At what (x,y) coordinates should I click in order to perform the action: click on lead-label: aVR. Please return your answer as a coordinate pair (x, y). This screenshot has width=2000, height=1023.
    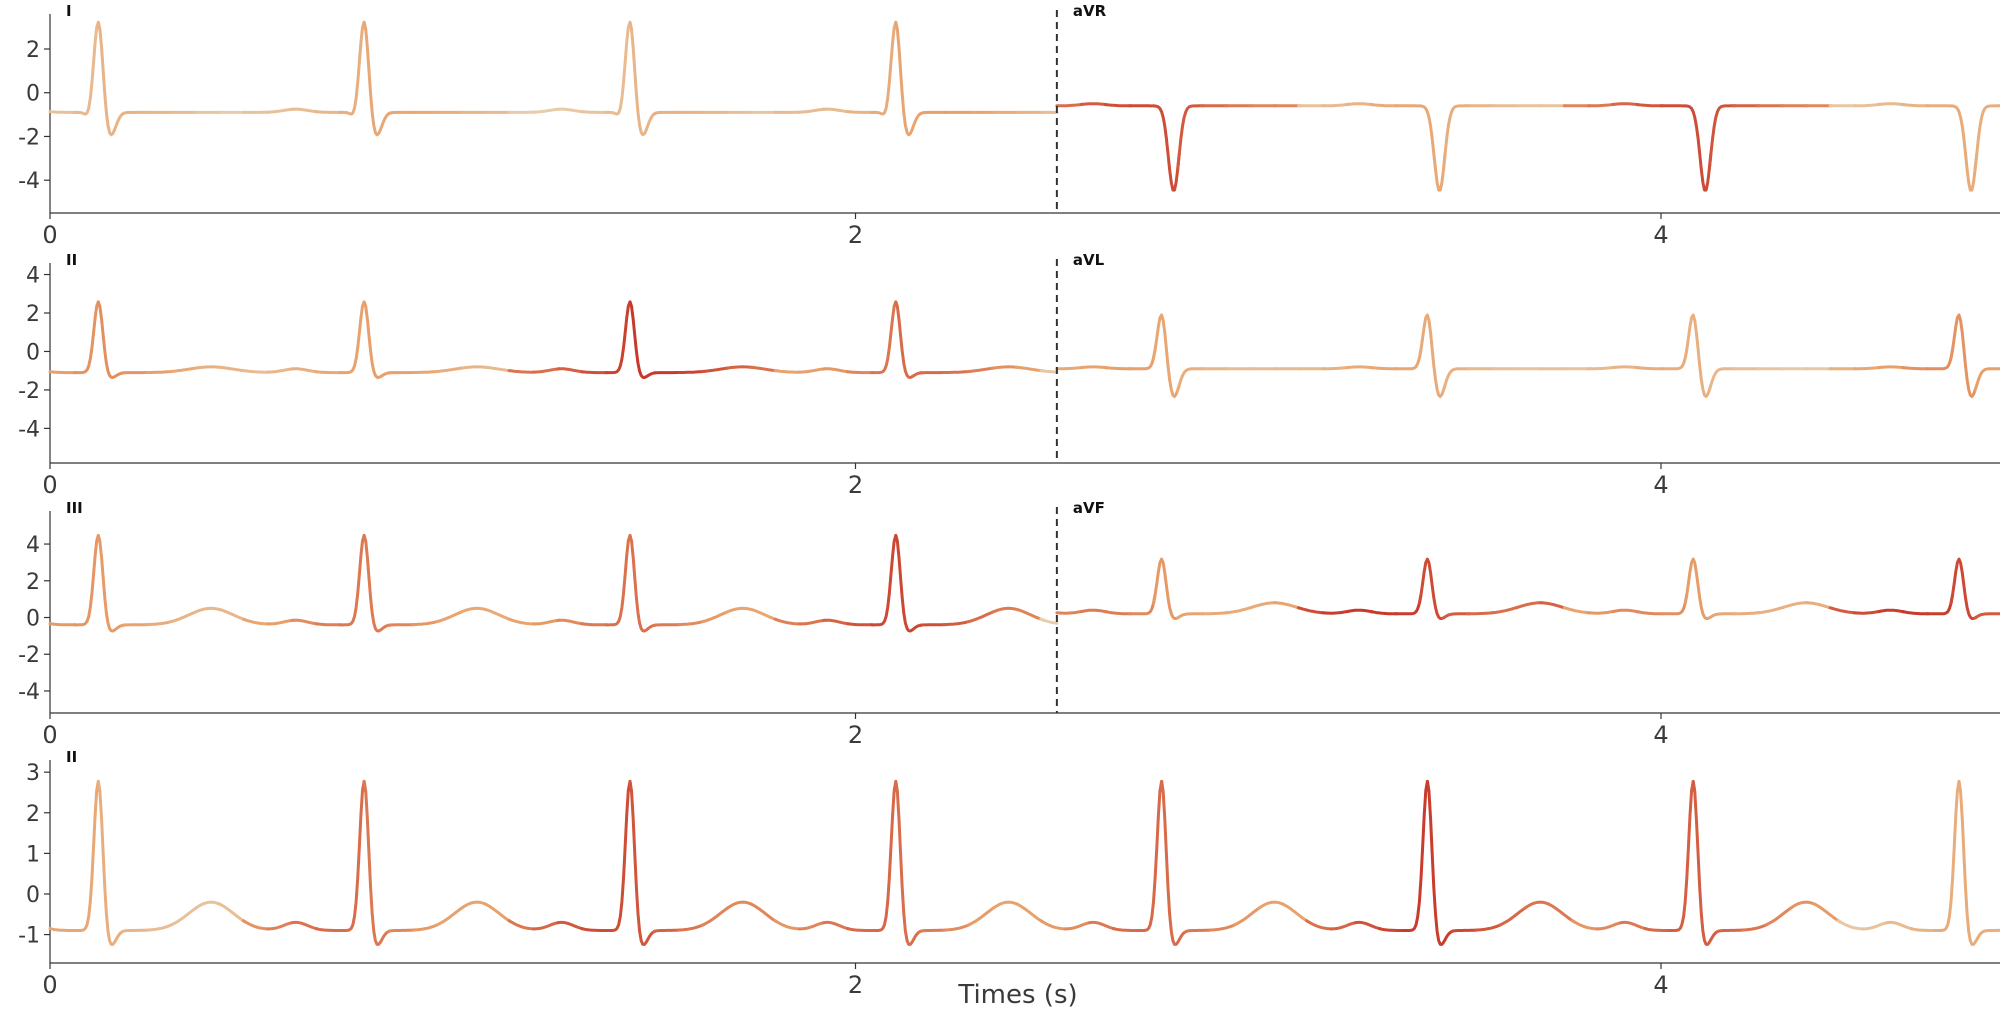
    Looking at the image, I should click on (1090, 11).